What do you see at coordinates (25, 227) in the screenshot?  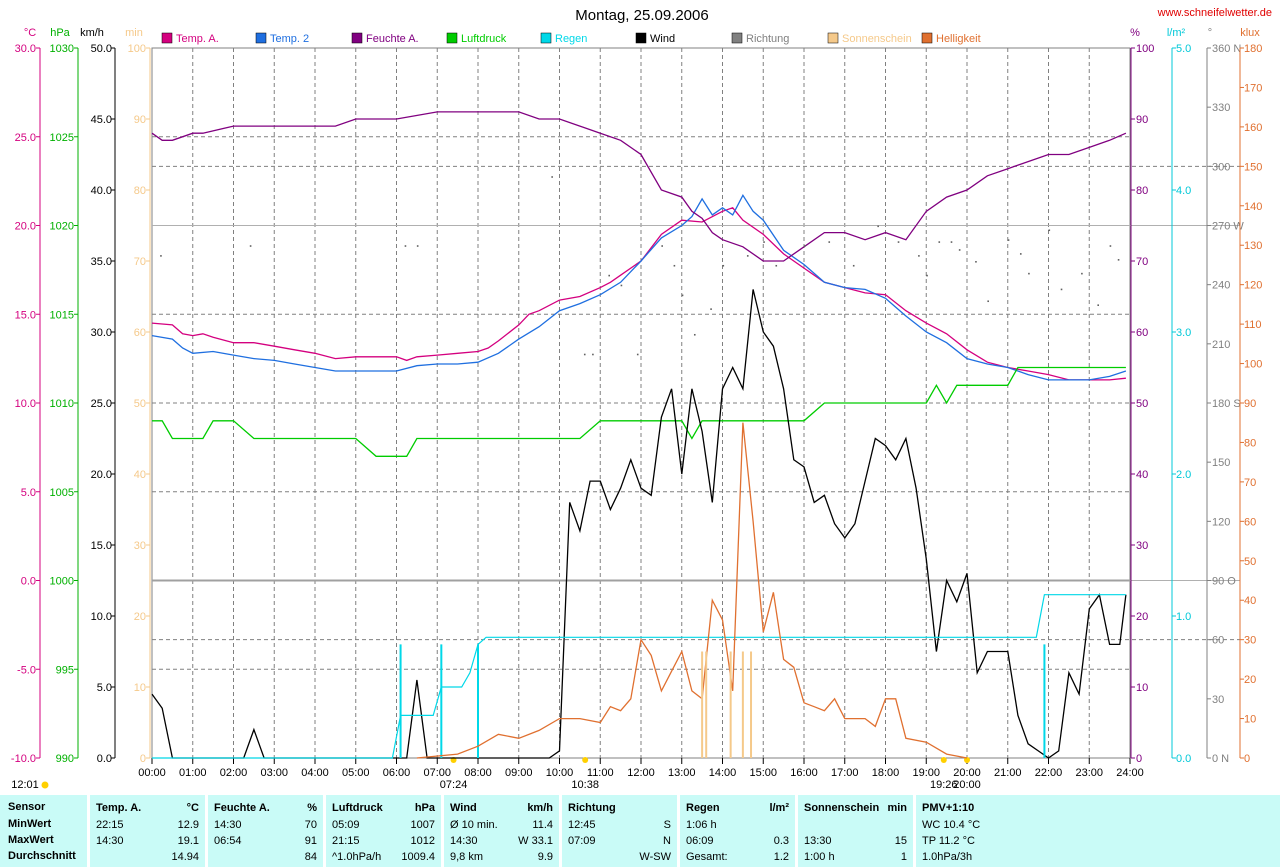 I see `temp-tick-label: 20.0` at bounding box center [25, 227].